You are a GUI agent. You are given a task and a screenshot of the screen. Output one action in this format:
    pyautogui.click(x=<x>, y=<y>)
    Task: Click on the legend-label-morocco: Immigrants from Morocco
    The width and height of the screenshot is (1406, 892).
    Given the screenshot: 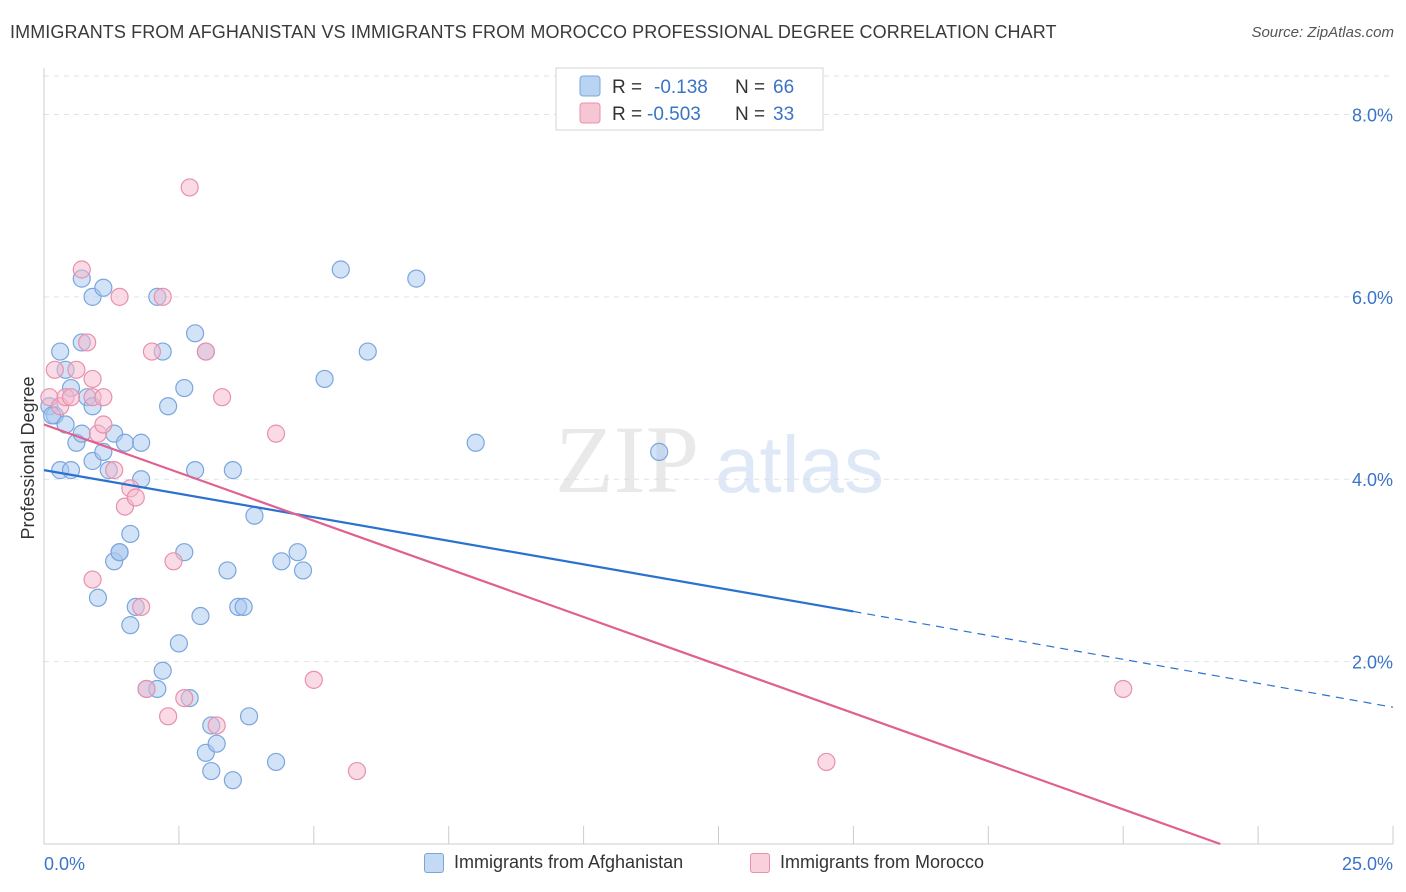 What is the action you would take?
    pyautogui.click(x=882, y=862)
    